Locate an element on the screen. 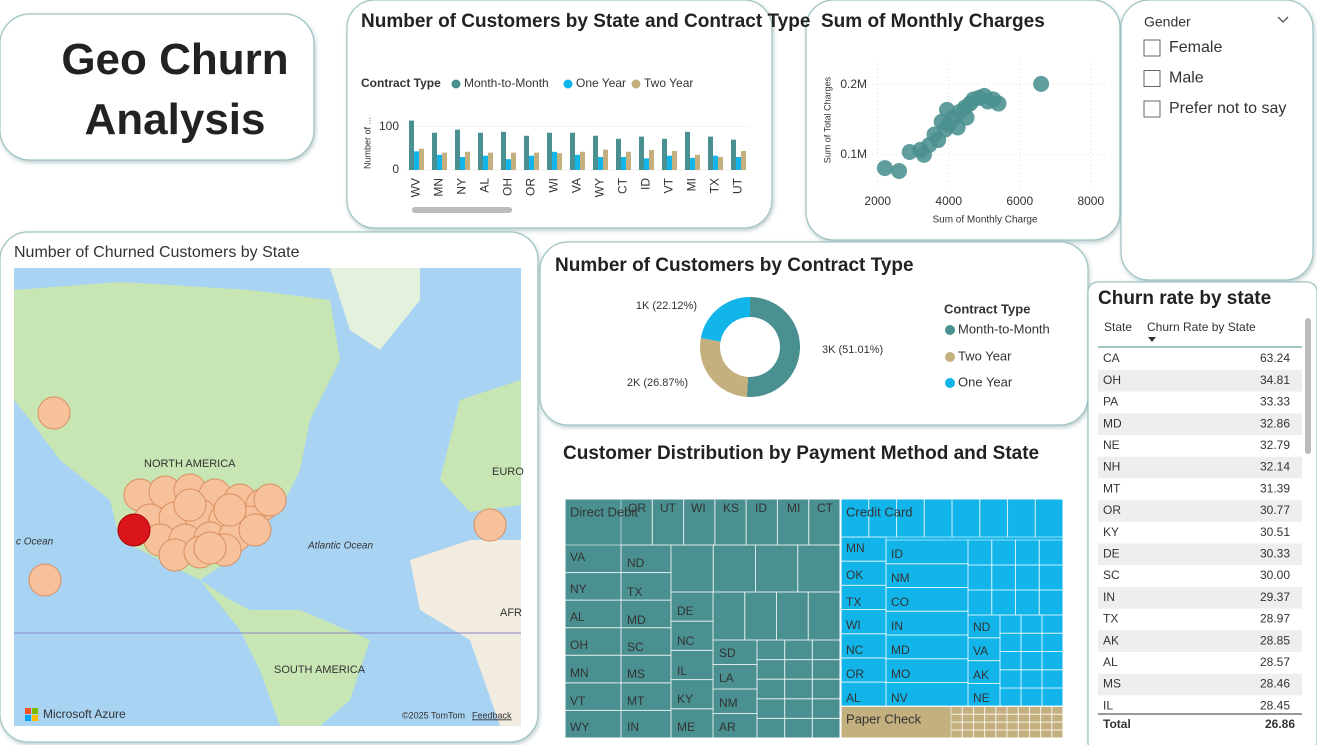 Image resolution: width=1317 pixels, height=745 pixels. treemap-state-label: NE is located at coordinates (981, 698).